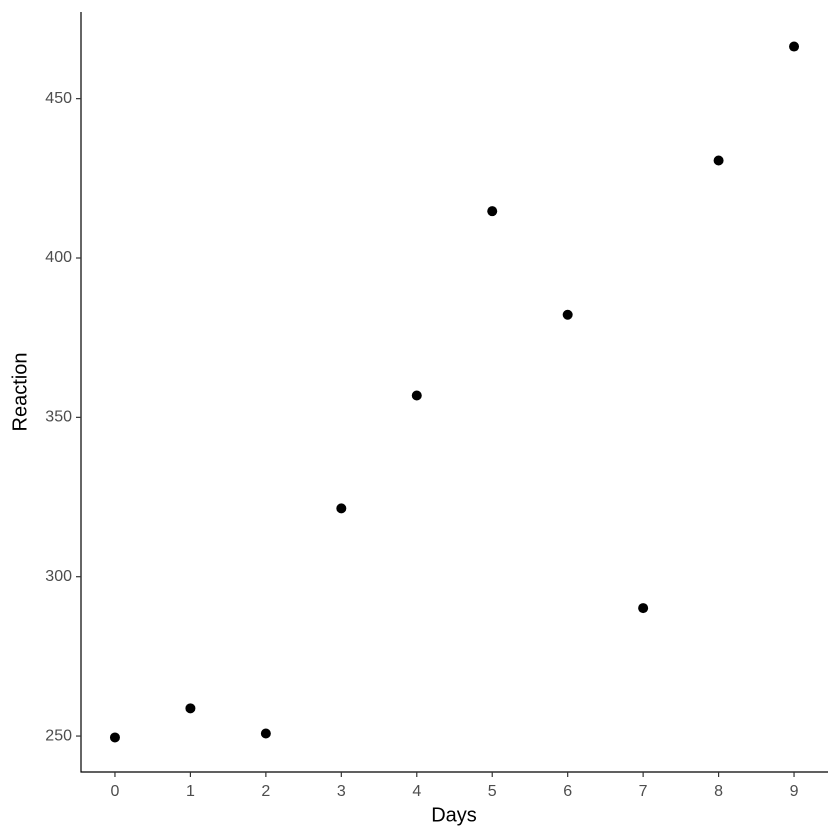  What do you see at coordinates (643, 791) in the screenshot?
I see `x-tick-label: 7` at bounding box center [643, 791].